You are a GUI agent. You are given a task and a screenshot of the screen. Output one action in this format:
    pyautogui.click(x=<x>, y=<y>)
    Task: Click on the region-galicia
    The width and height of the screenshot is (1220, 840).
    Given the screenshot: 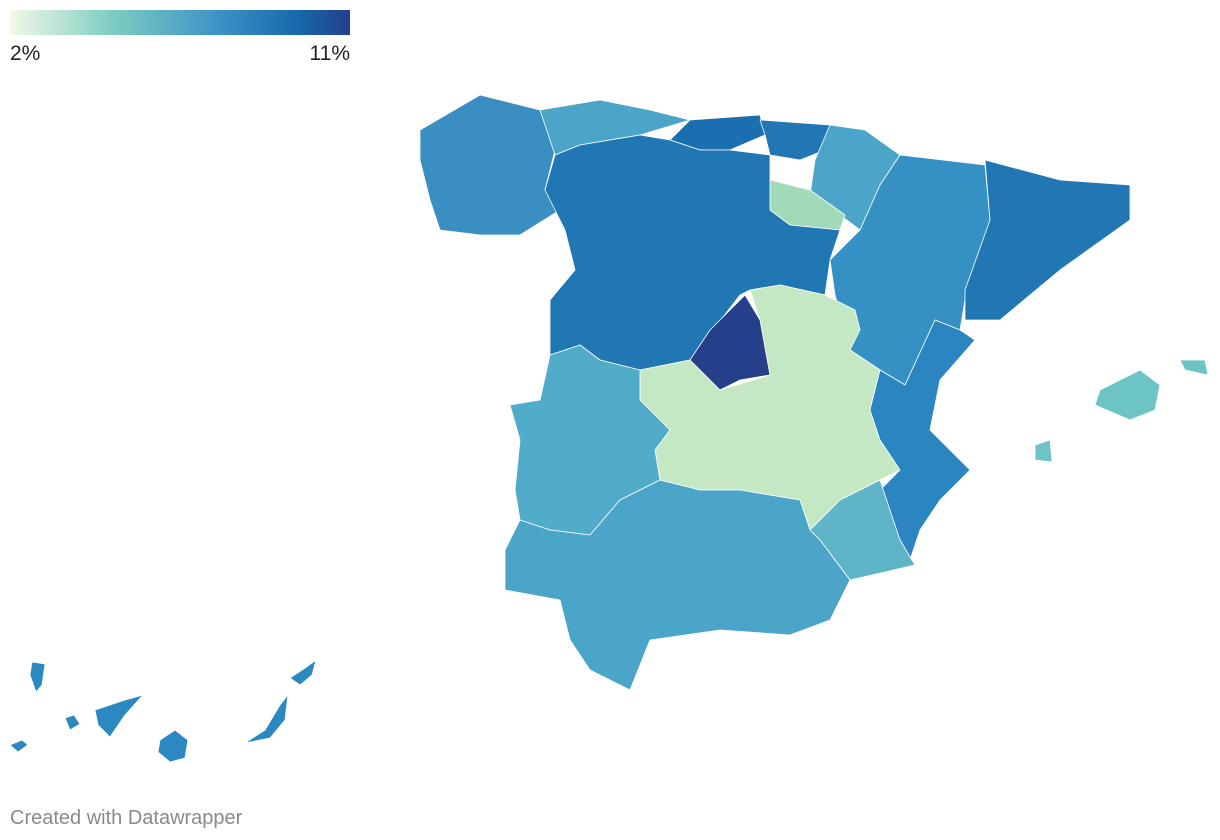 What is the action you would take?
    pyautogui.click(x=490, y=165)
    